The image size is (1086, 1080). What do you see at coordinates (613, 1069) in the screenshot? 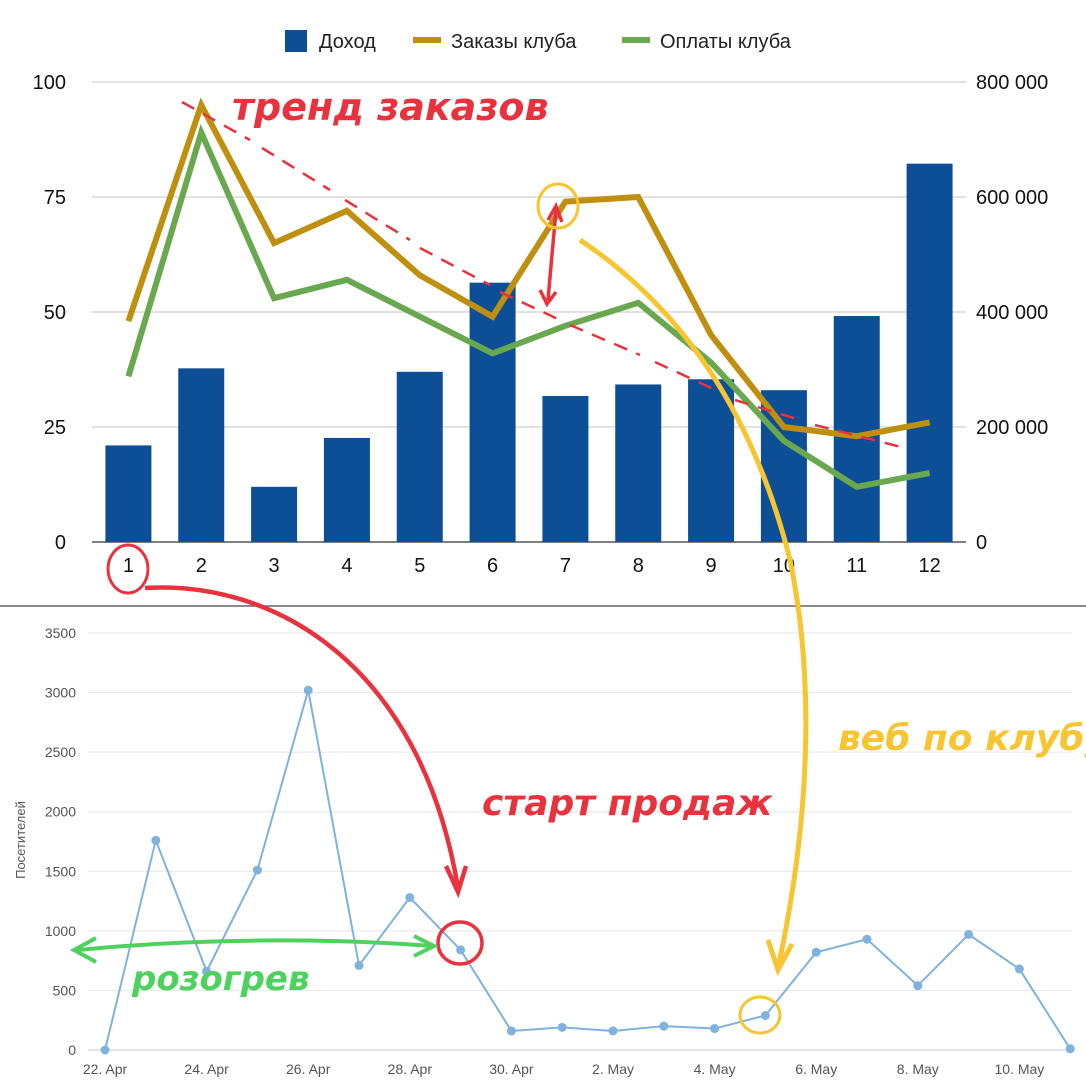
I see `x-tick-label: 2. May` at bounding box center [613, 1069].